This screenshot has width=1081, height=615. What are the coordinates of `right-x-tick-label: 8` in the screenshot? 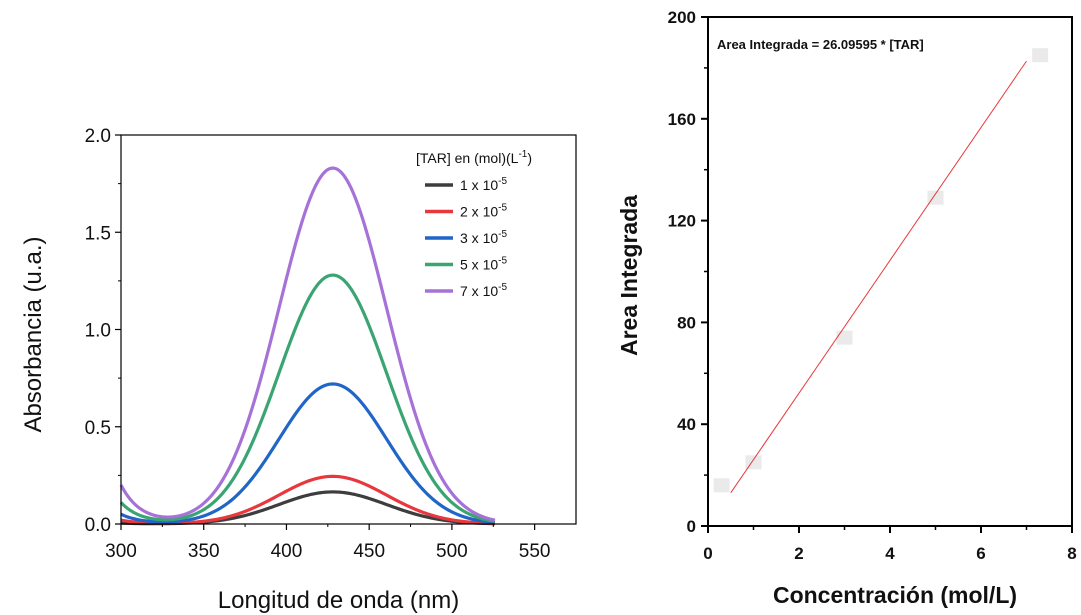 It's located at (1071, 553).